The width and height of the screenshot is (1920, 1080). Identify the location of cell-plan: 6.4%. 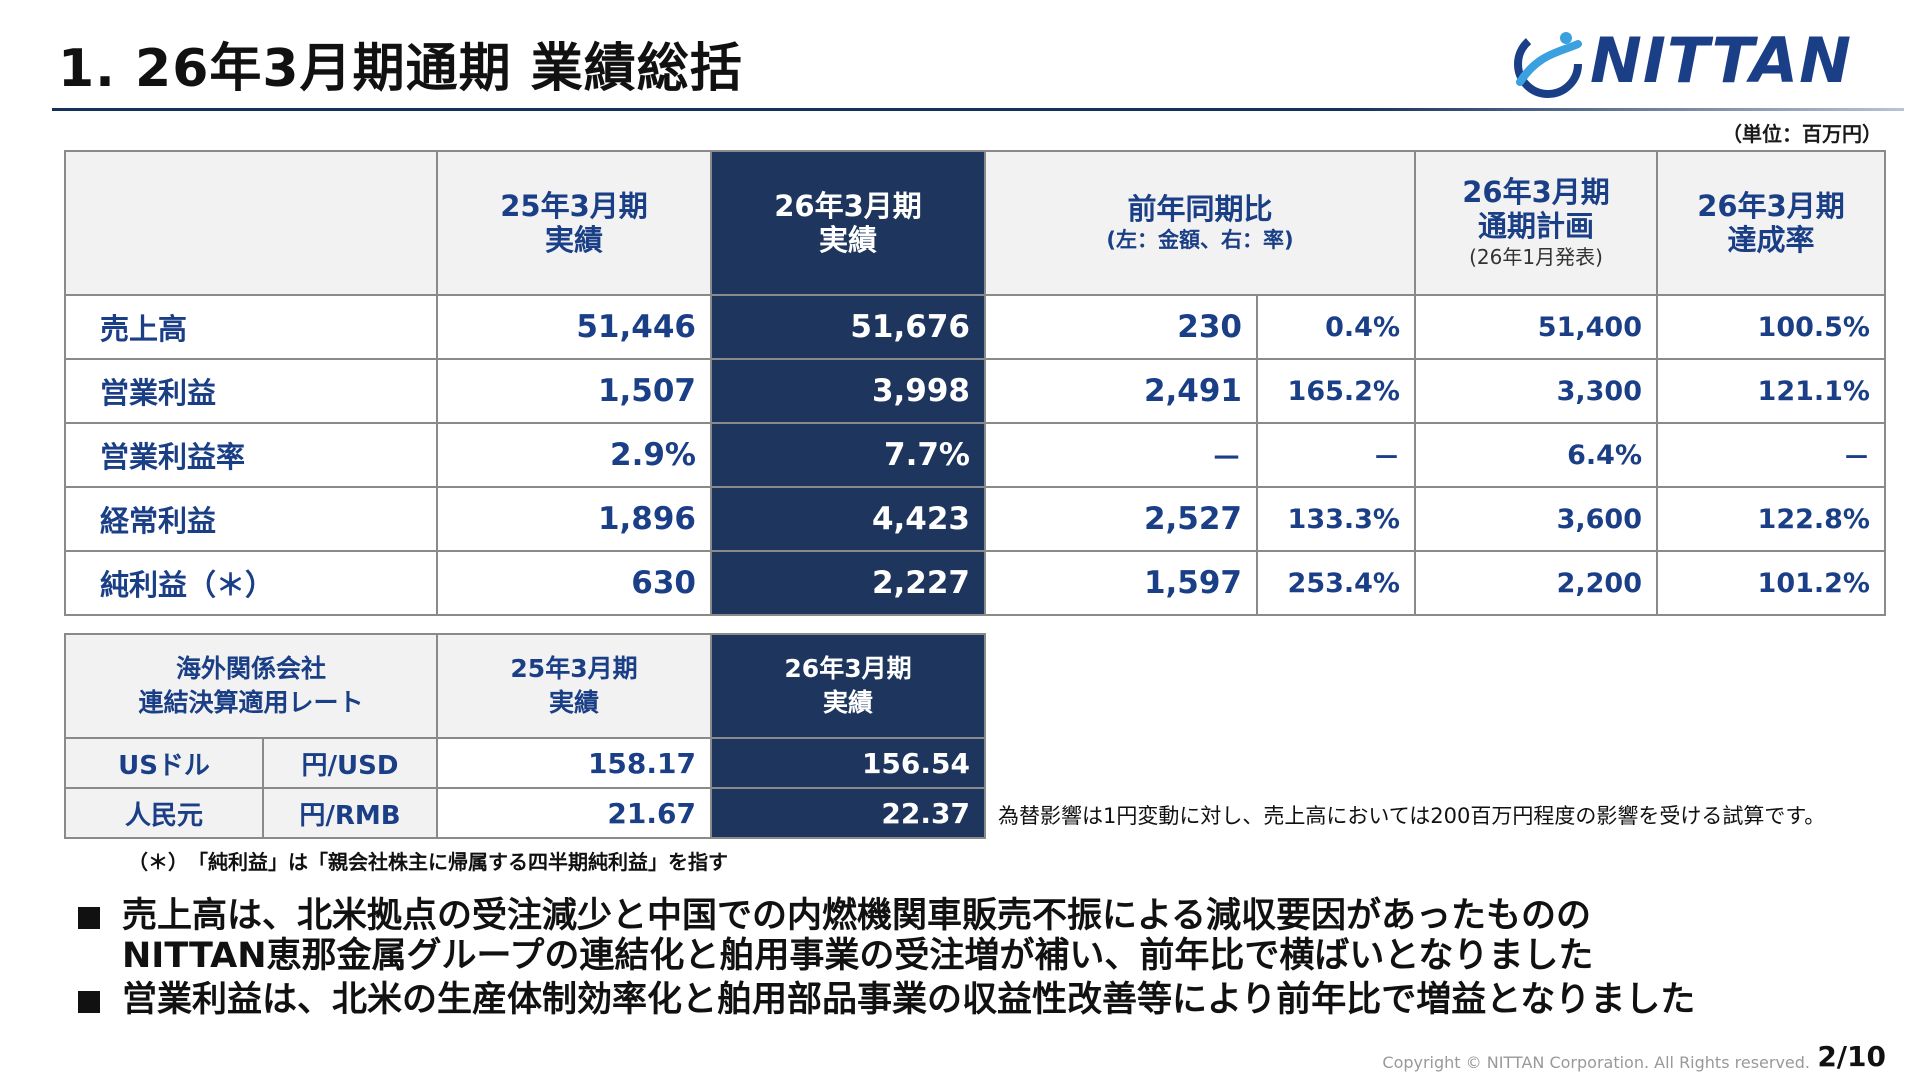
(1536, 455).